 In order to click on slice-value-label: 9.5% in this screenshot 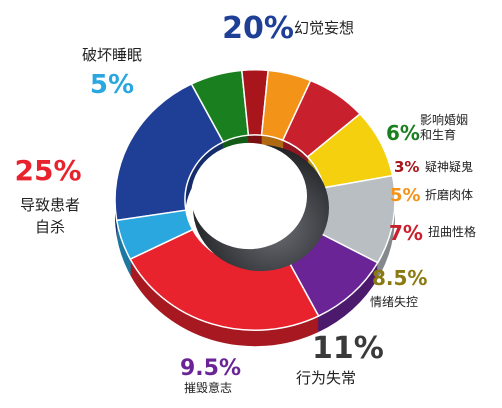, I will do `click(210, 368)`.